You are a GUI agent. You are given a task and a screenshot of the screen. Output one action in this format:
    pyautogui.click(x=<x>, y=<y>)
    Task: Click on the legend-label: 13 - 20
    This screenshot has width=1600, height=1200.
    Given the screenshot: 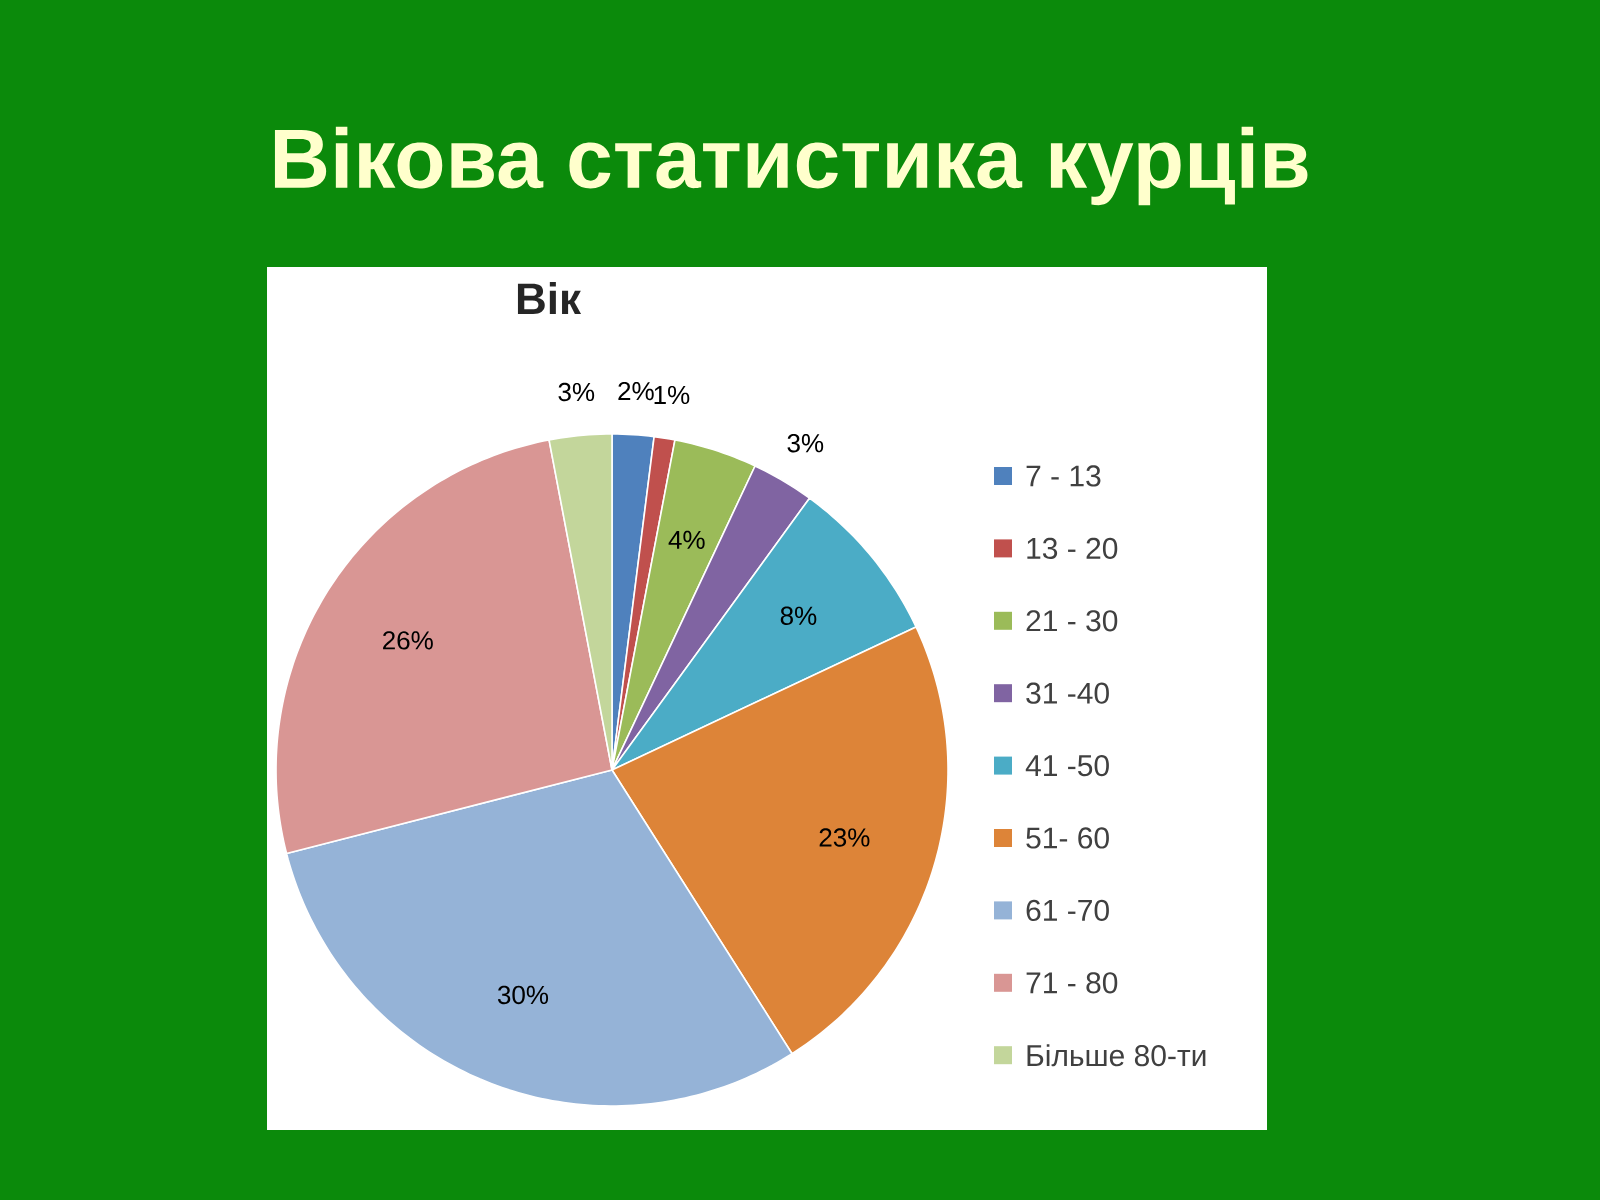 What is the action you would take?
    pyautogui.click(x=1072, y=548)
    